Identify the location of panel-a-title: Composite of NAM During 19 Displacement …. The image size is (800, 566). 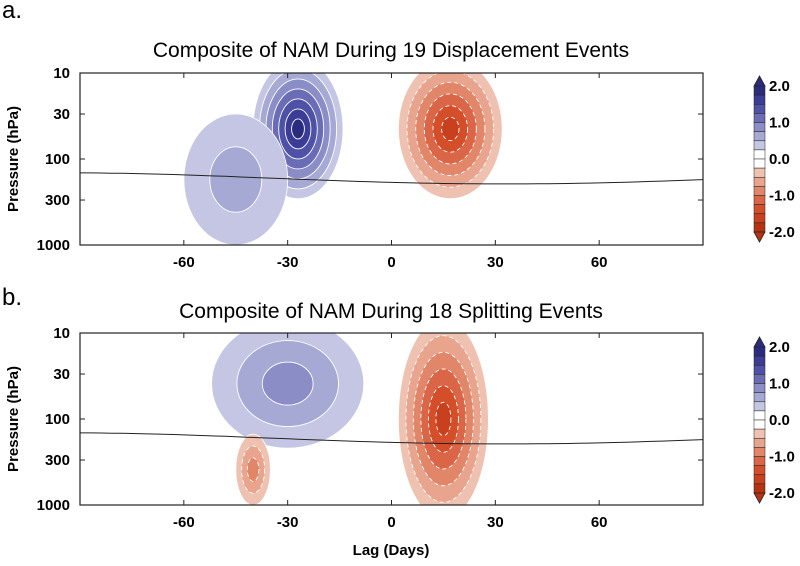
(391, 50).